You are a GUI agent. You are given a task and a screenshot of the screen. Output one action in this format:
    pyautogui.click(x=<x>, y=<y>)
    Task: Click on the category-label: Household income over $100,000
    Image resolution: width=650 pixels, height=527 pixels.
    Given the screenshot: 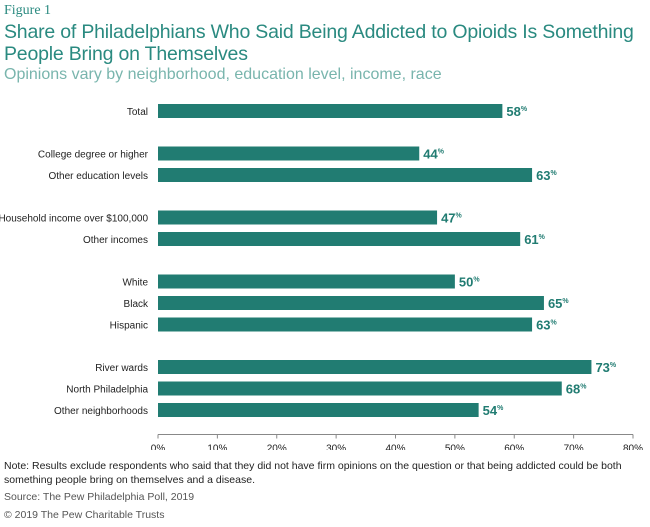 What is the action you would take?
    pyautogui.click(x=74, y=219)
    